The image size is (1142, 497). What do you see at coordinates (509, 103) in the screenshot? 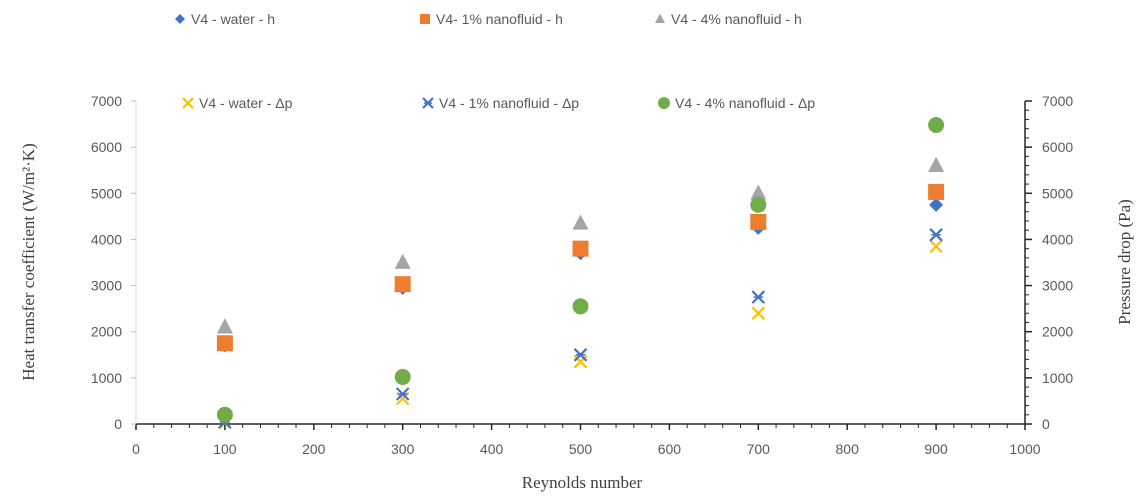
I see `legend-label: V4 - 1% nanofluid - Δp` at bounding box center [509, 103].